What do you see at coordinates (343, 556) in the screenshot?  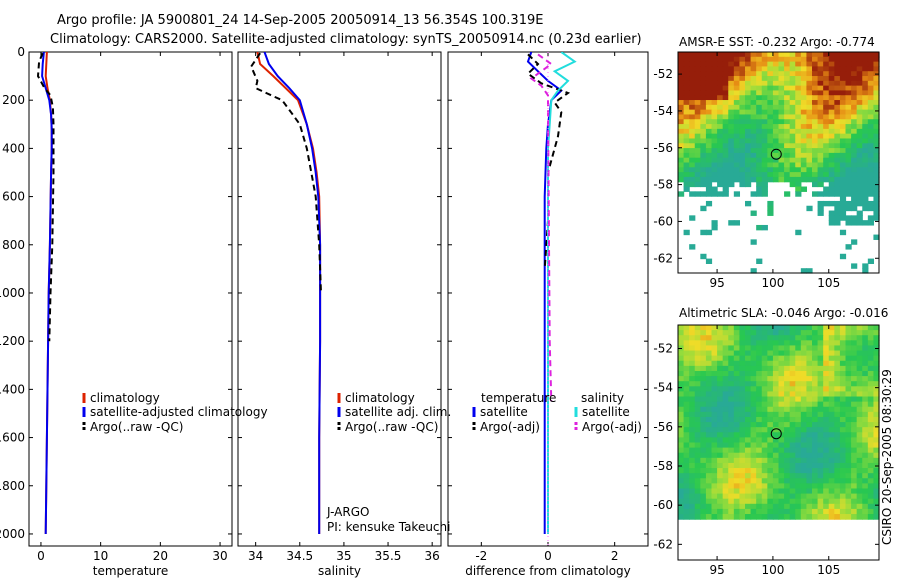 I see `salinity-xtick-label: 35` at bounding box center [343, 556].